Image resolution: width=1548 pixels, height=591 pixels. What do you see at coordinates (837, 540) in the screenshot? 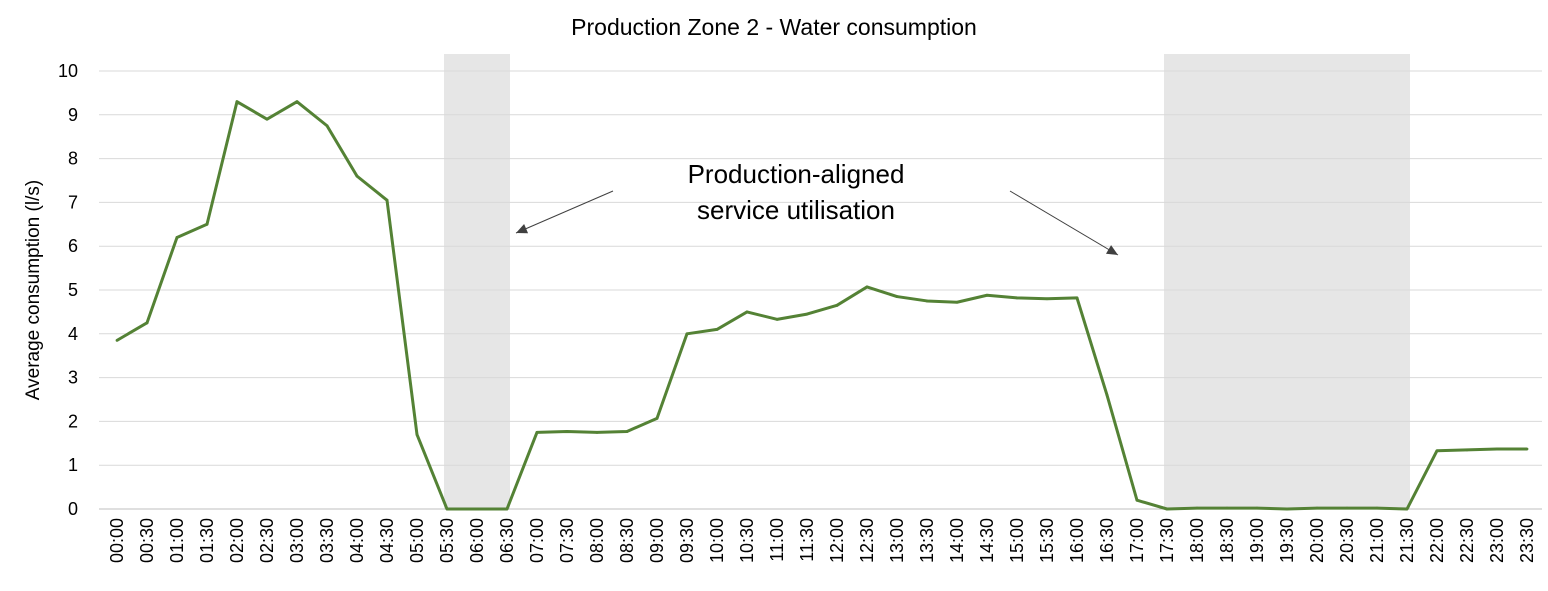
I see `x-tick-label: 12:00` at bounding box center [837, 540].